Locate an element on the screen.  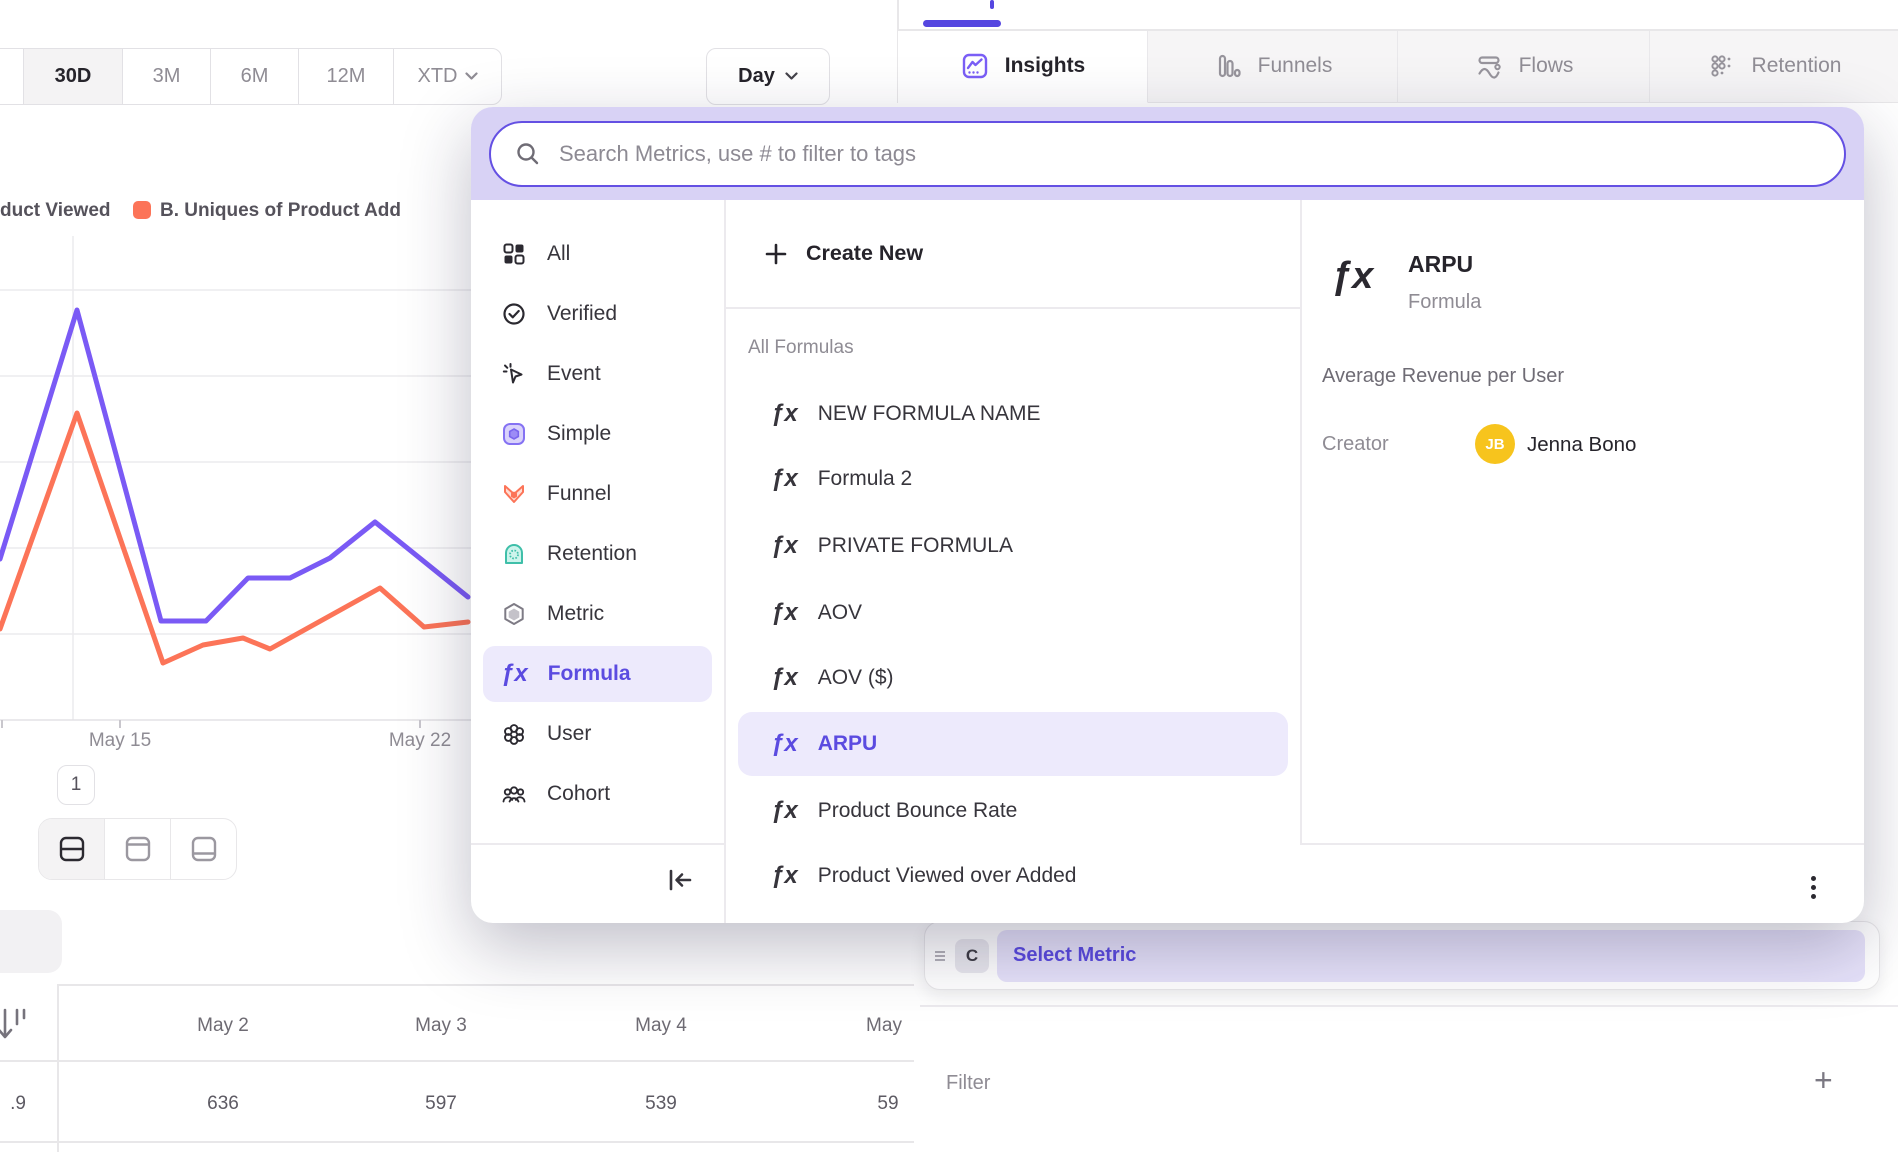
category-user: User is located at coordinates (597, 734).